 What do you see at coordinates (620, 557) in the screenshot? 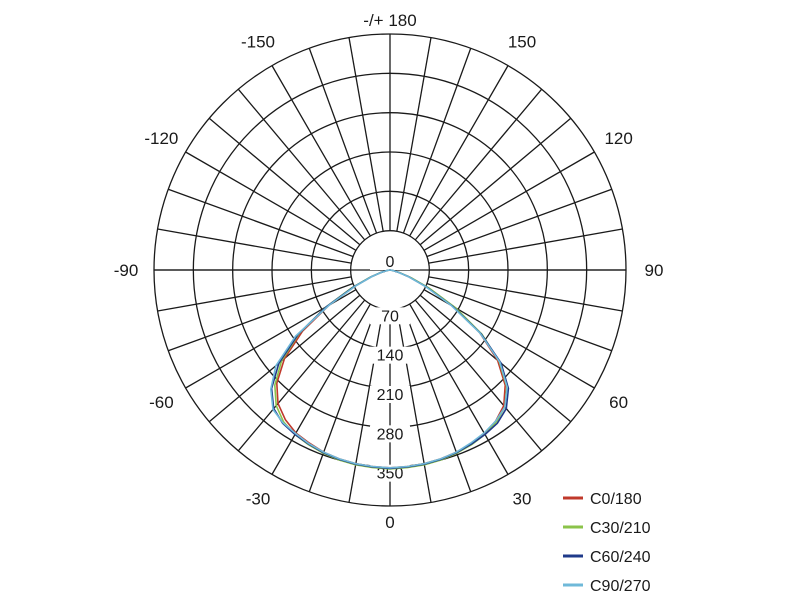
I see `legend-label: C60/240` at bounding box center [620, 557].